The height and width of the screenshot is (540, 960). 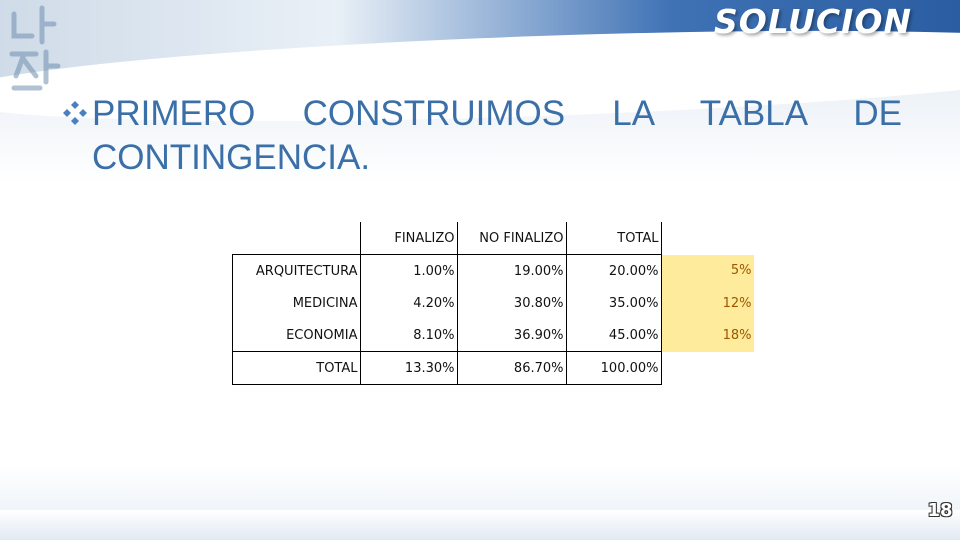 I want to click on table-total-row: TOTAL 13.30% 86.70% 100.00%, so click(x=493, y=368).